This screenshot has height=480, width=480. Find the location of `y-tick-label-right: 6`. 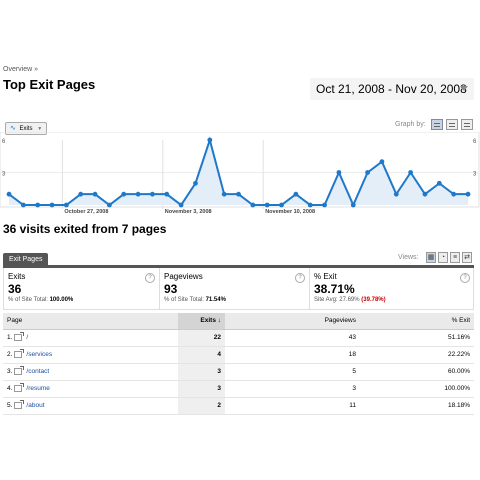

y-tick-label-right: 6 is located at coordinates (475, 142).